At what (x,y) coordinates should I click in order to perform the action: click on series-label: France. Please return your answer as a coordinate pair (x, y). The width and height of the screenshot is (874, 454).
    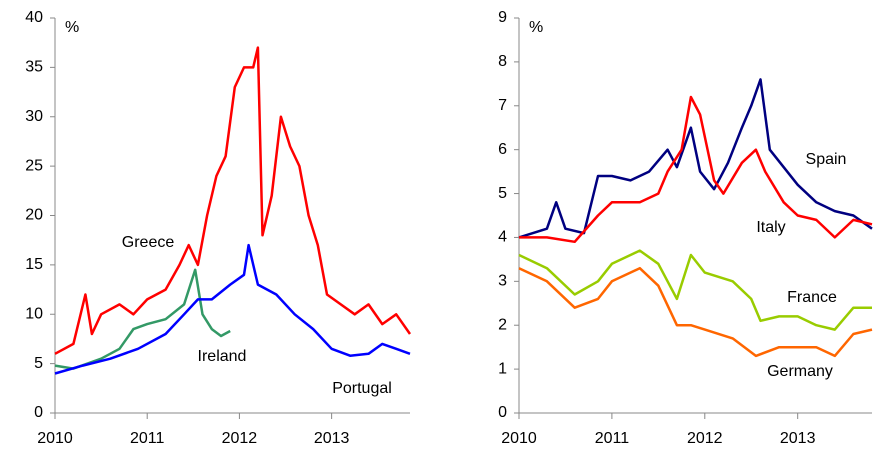
    Looking at the image, I should click on (812, 297).